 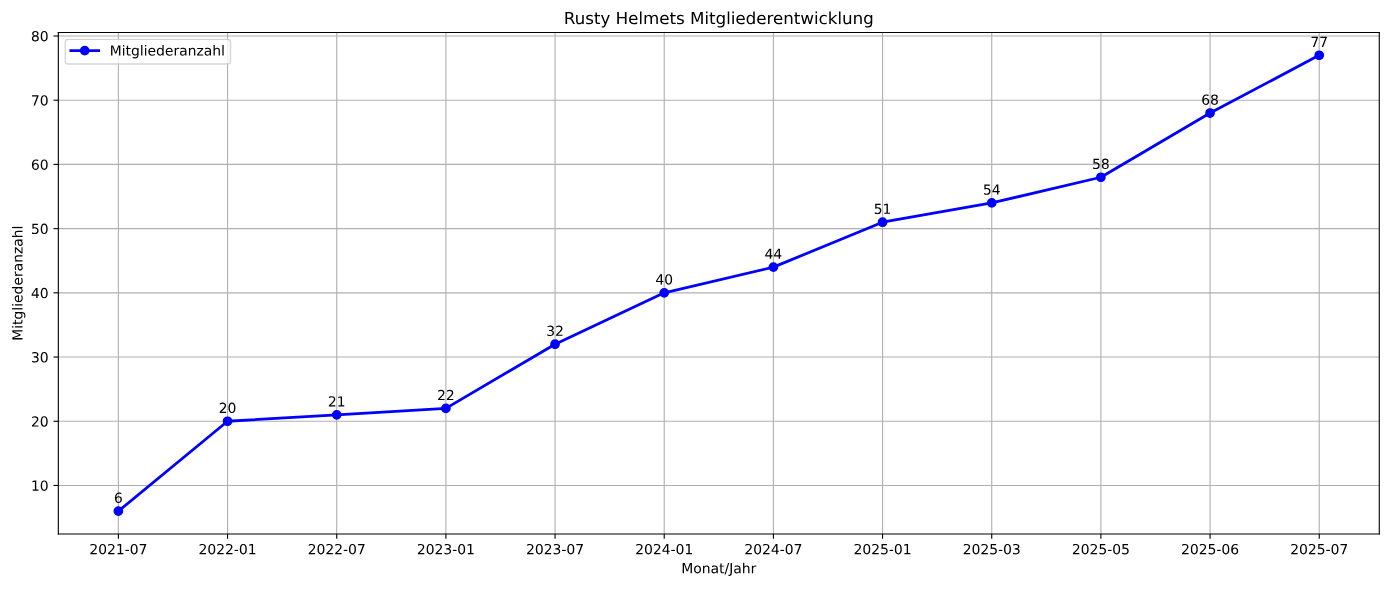 What do you see at coordinates (227, 549) in the screenshot?
I see `x-tick-label: 2022-01` at bounding box center [227, 549].